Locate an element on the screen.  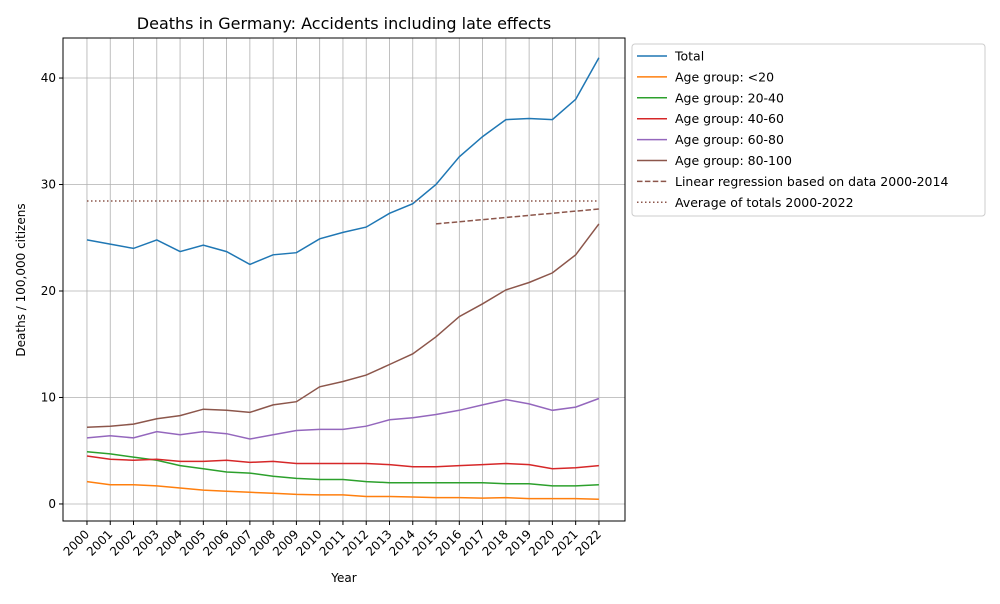
x-tick-label: 2022 is located at coordinates (588, 542).